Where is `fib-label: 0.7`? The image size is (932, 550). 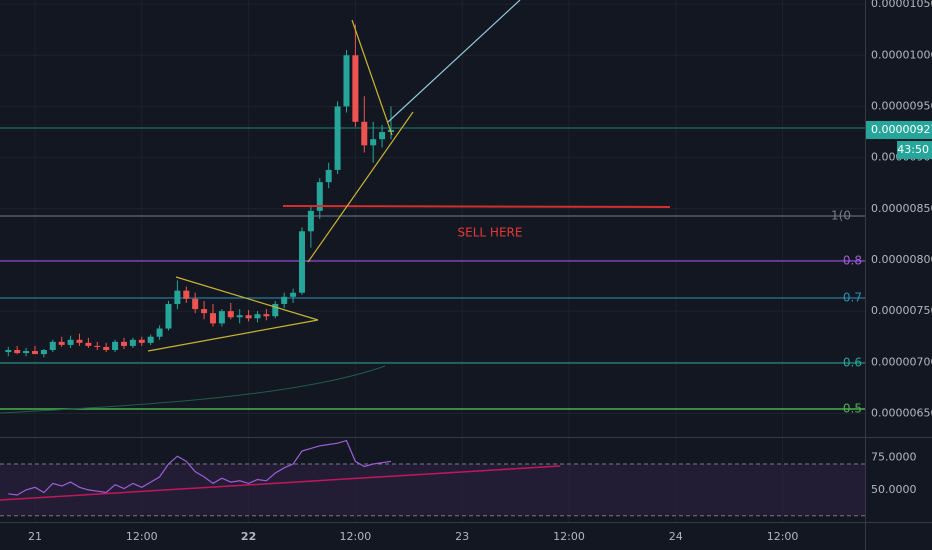
fib-label: 0.7 is located at coordinates (852, 298).